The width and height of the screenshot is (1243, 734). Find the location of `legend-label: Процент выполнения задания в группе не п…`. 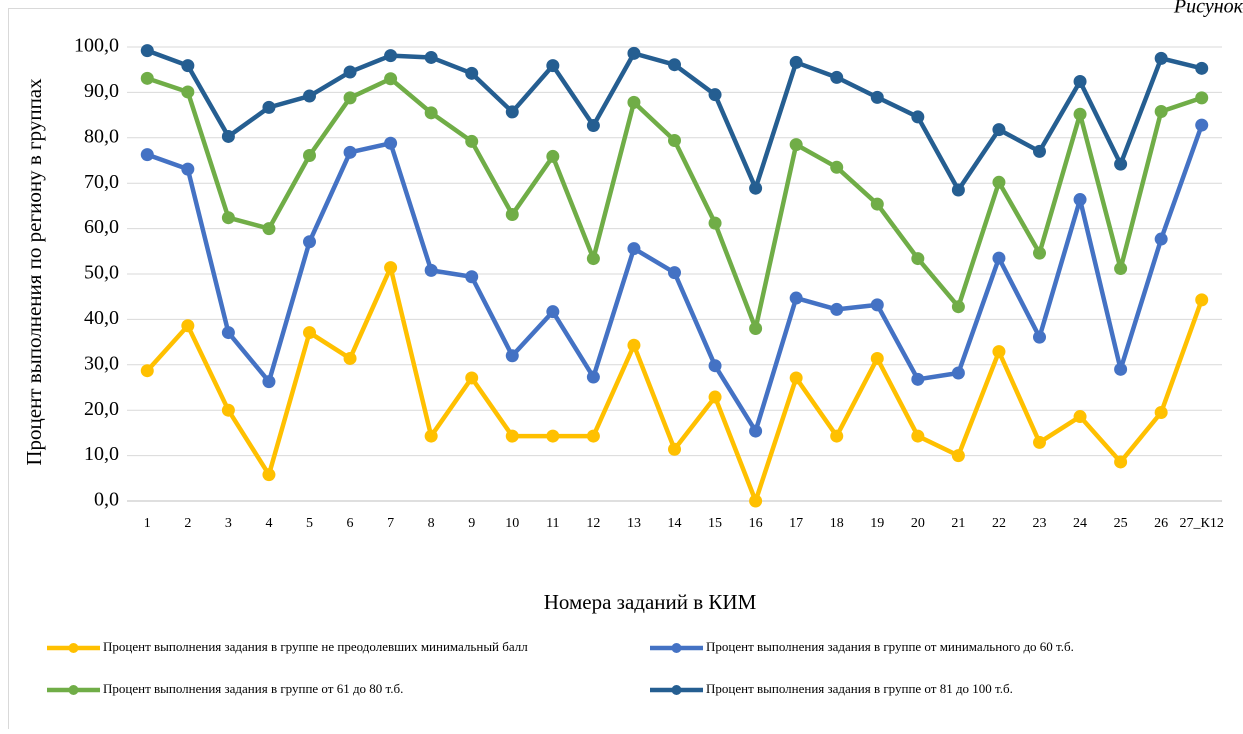

legend-label: Процент выполнения задания в группе не п… is located at coordinates (315, 646).